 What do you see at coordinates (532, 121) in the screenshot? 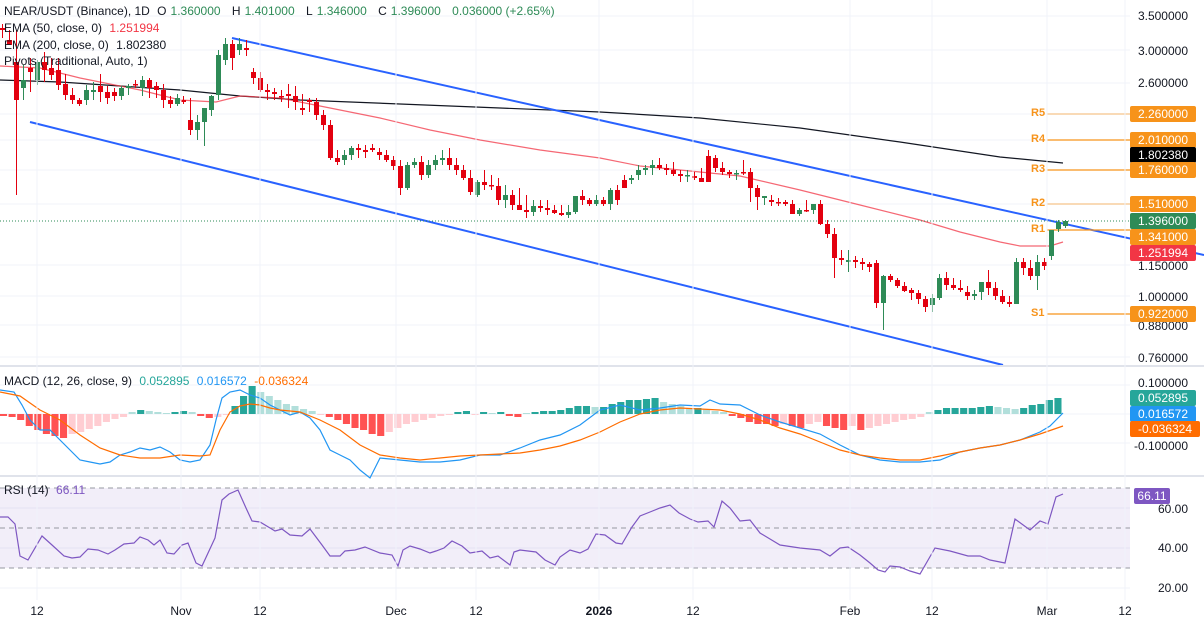
I see `ema200-line` at bounding box center [532, 121].